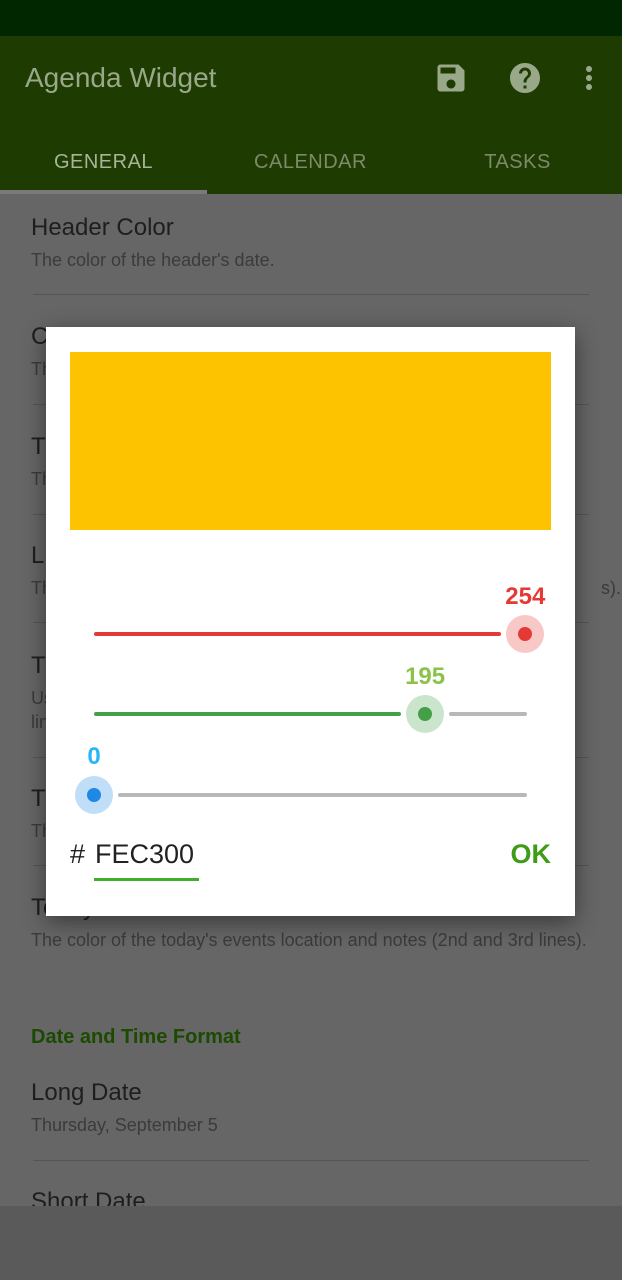 The width and height of the screenshot is (622, 1280). I want to click on blue-slider-thumb-center, so click(94, 795).